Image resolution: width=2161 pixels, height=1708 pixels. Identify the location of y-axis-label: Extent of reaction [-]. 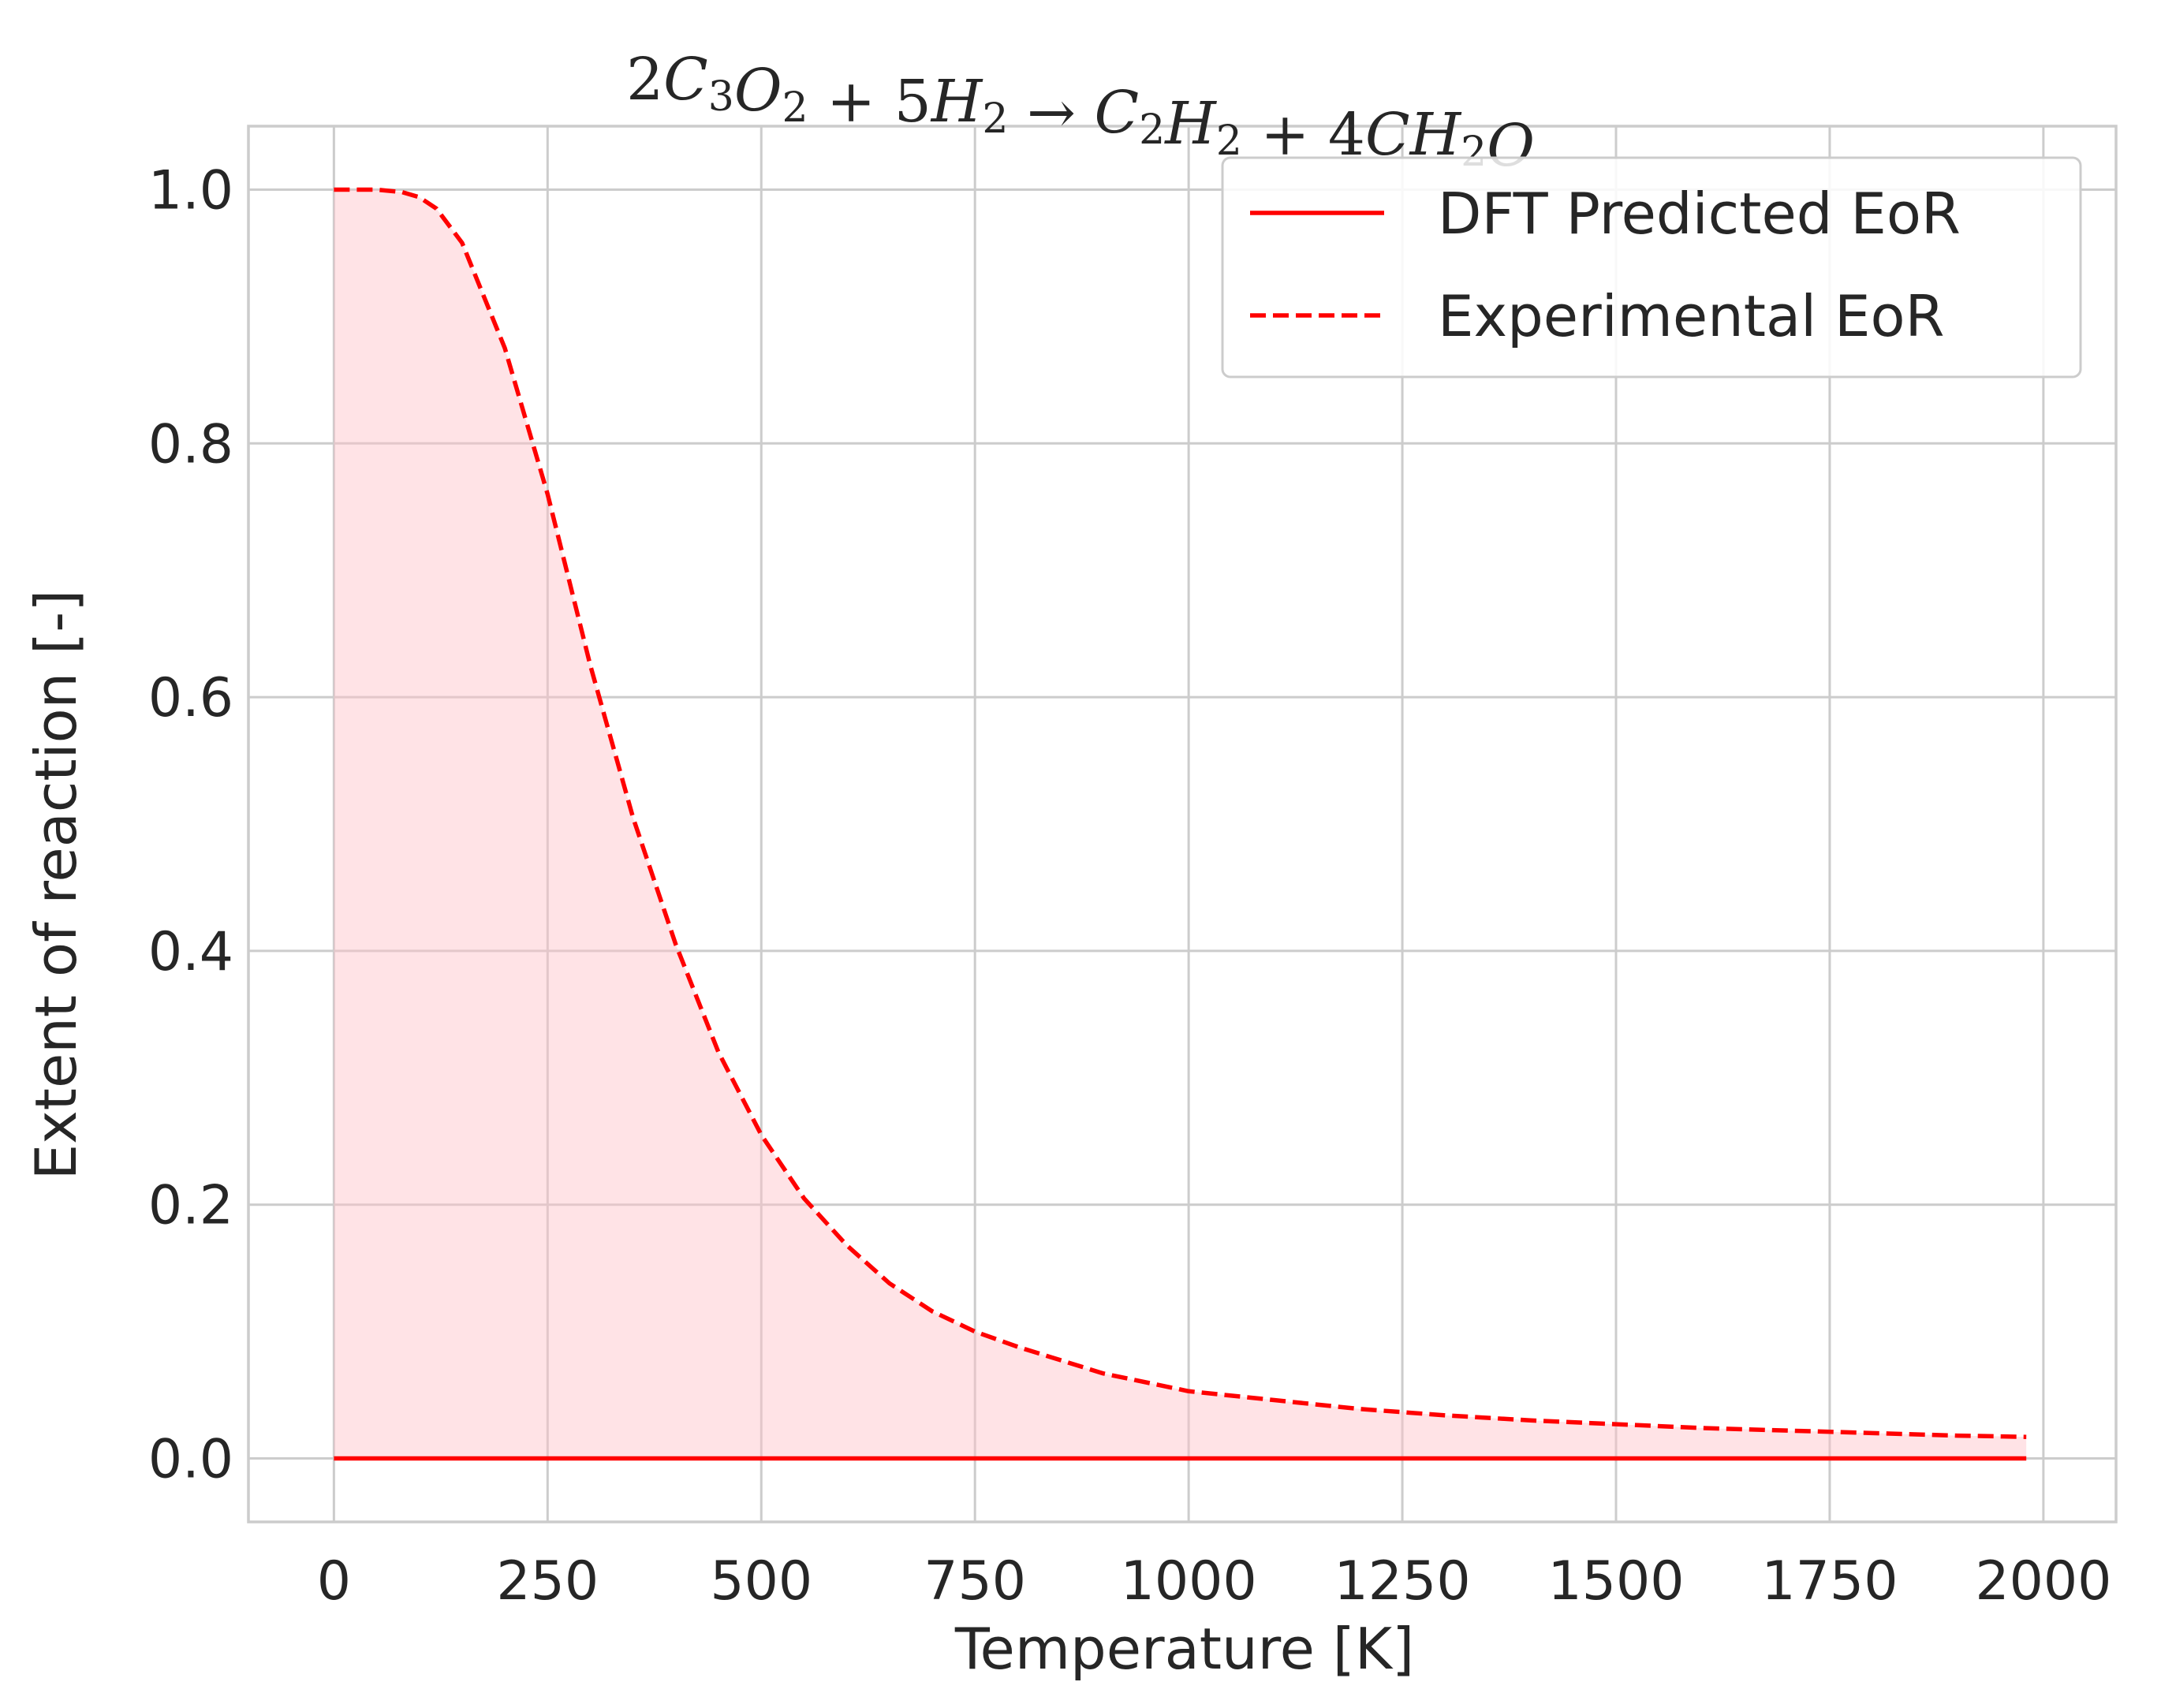
(56, 885).